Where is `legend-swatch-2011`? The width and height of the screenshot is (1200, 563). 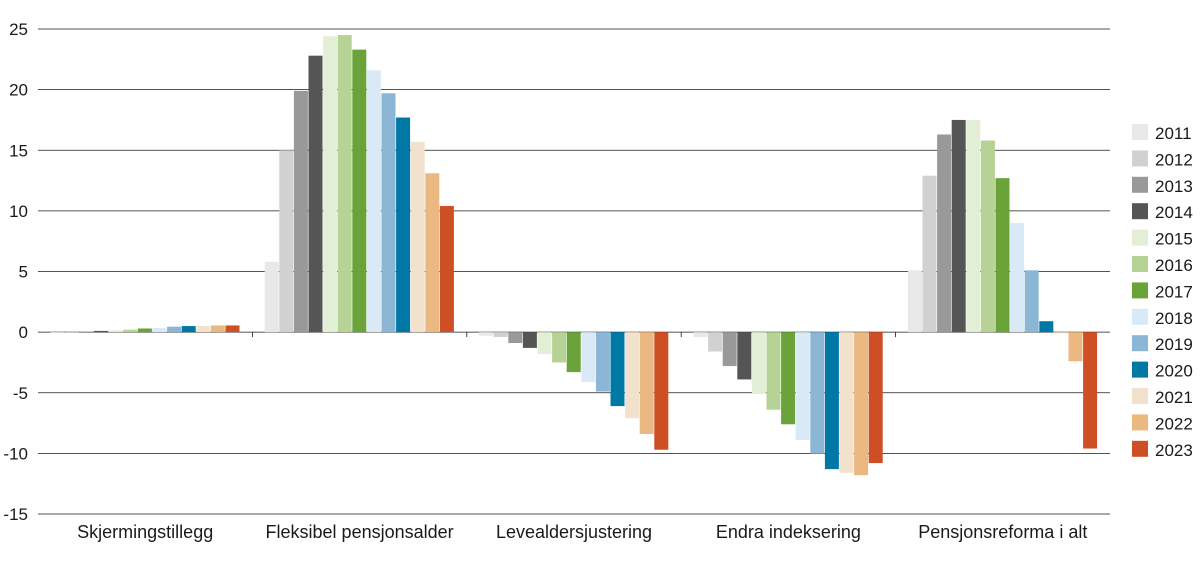
legend-swatch-2011 is located at coordinates (1140, 132).